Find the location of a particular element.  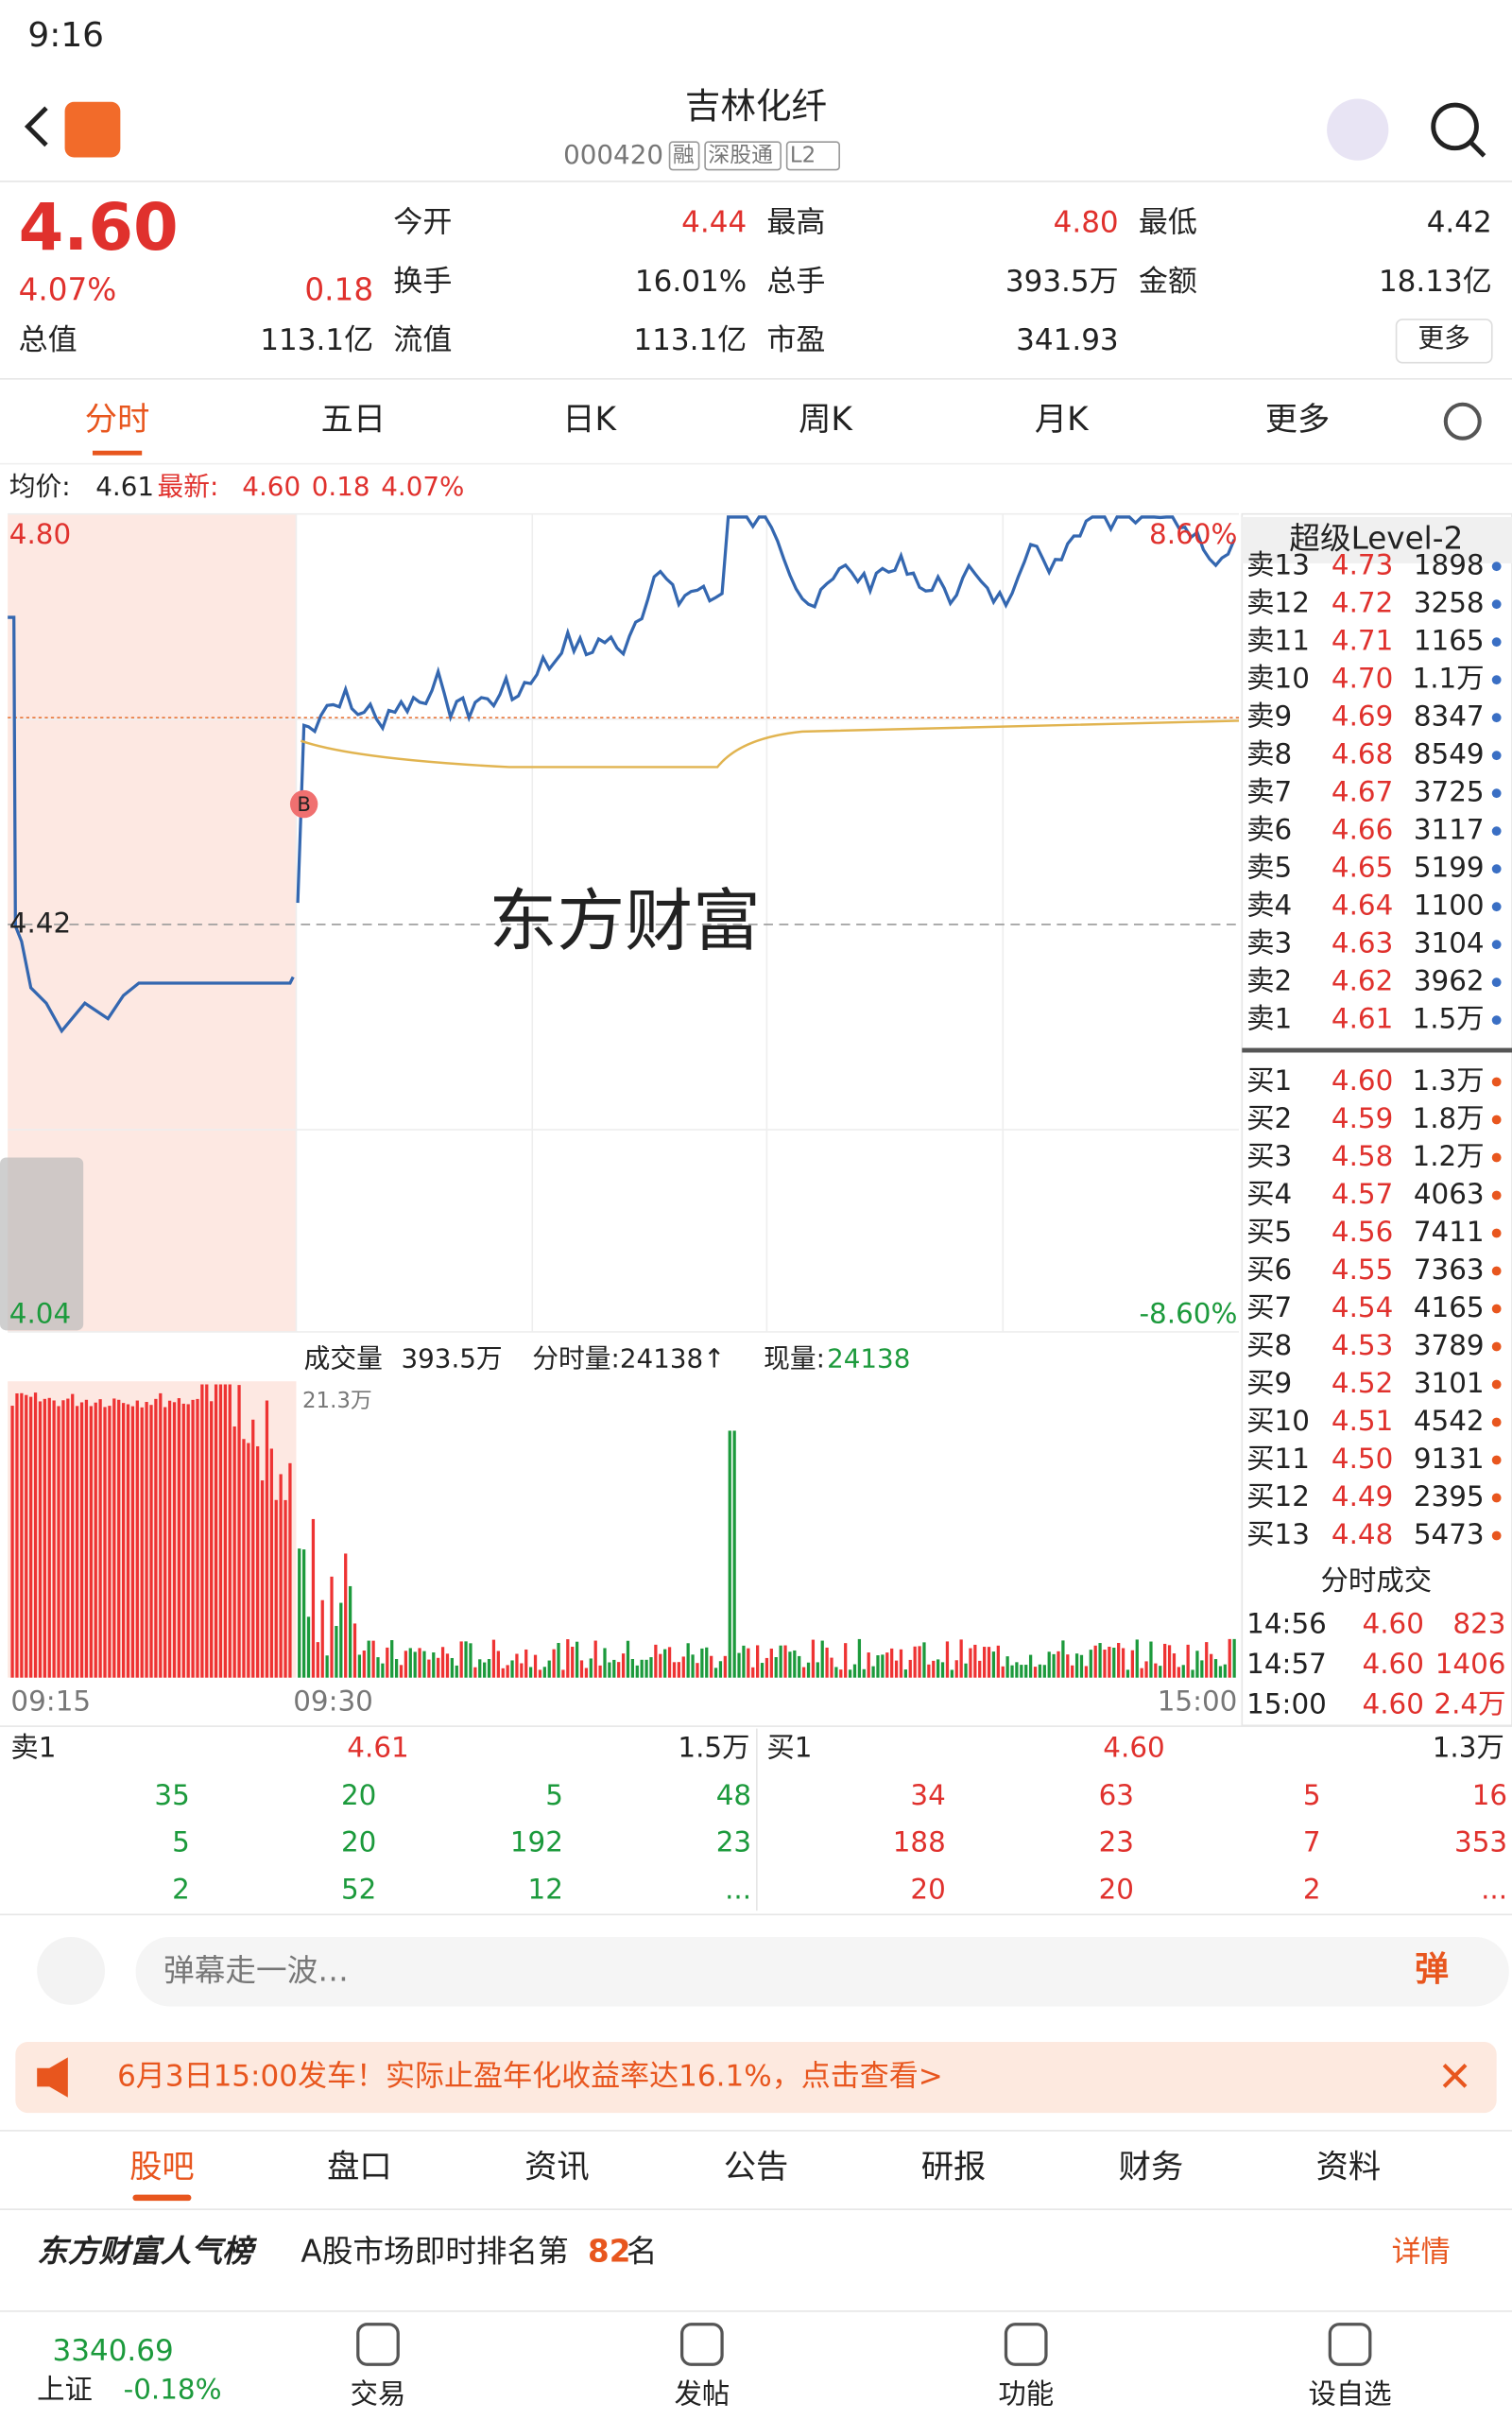

queue-item: 188 is located at coordinates (919, 1842).